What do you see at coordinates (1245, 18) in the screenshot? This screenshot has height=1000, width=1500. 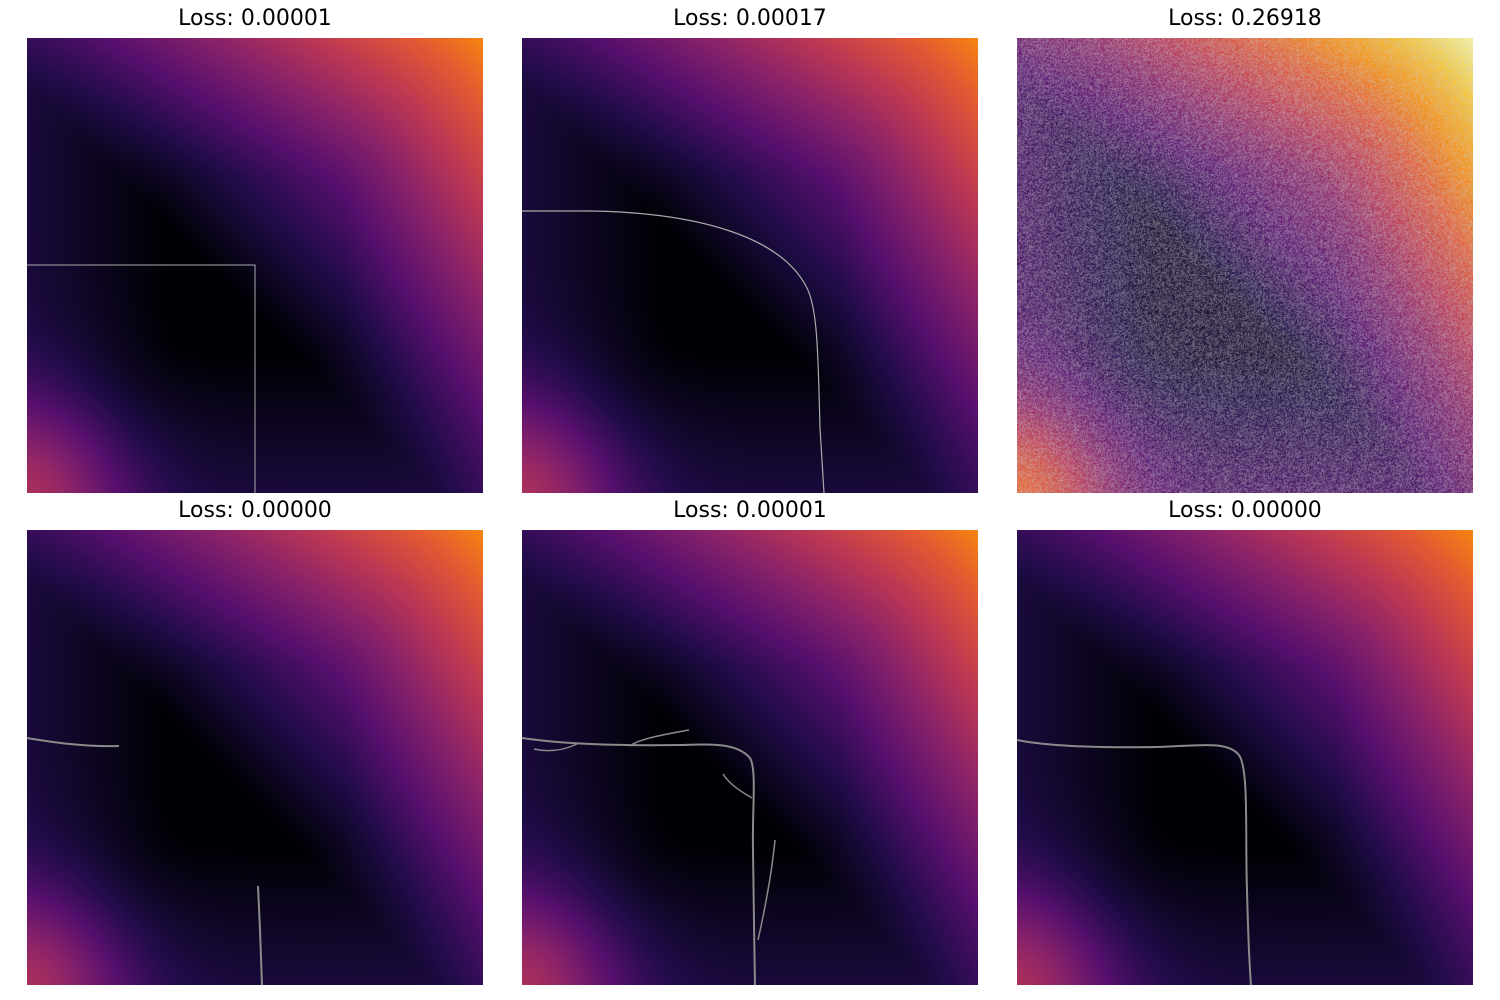 I see `panel-title: Loss: 0.26918` at bounding box center [1245, 18].